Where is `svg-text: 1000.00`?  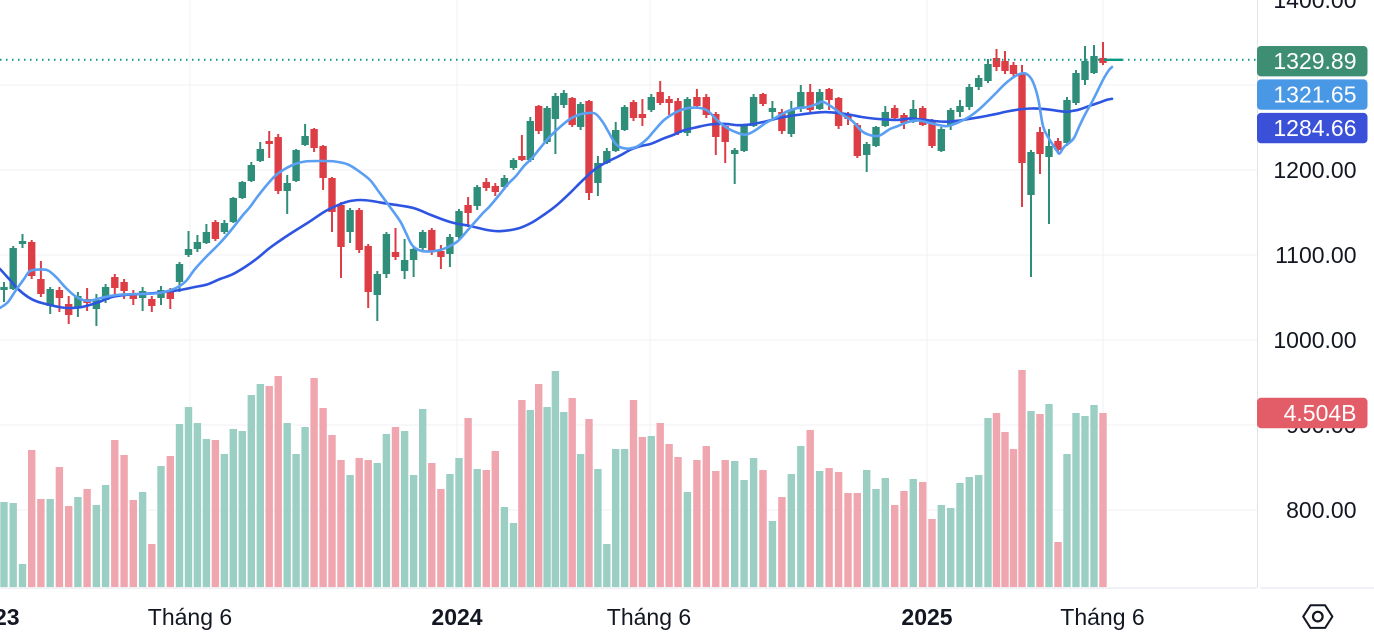 svg-text: 1000.00 is located at coordinates (1314, 340).